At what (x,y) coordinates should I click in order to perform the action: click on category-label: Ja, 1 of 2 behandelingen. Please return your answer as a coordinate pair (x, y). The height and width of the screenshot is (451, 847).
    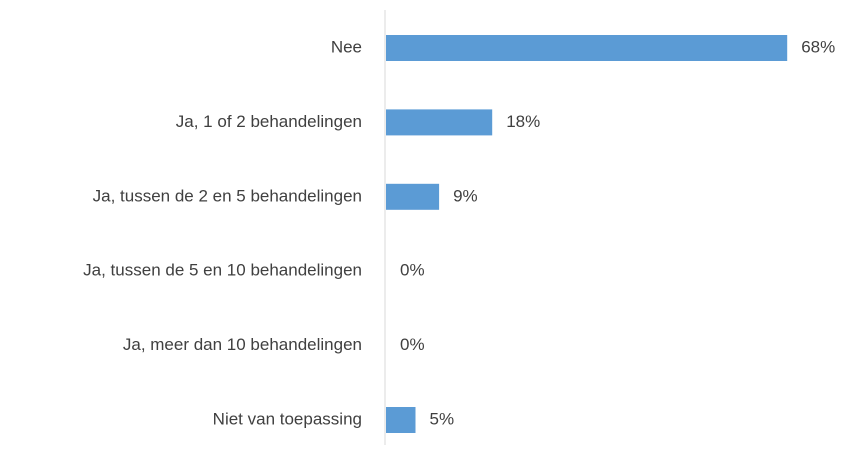
    Looking at the image, I should click on (269, 121).